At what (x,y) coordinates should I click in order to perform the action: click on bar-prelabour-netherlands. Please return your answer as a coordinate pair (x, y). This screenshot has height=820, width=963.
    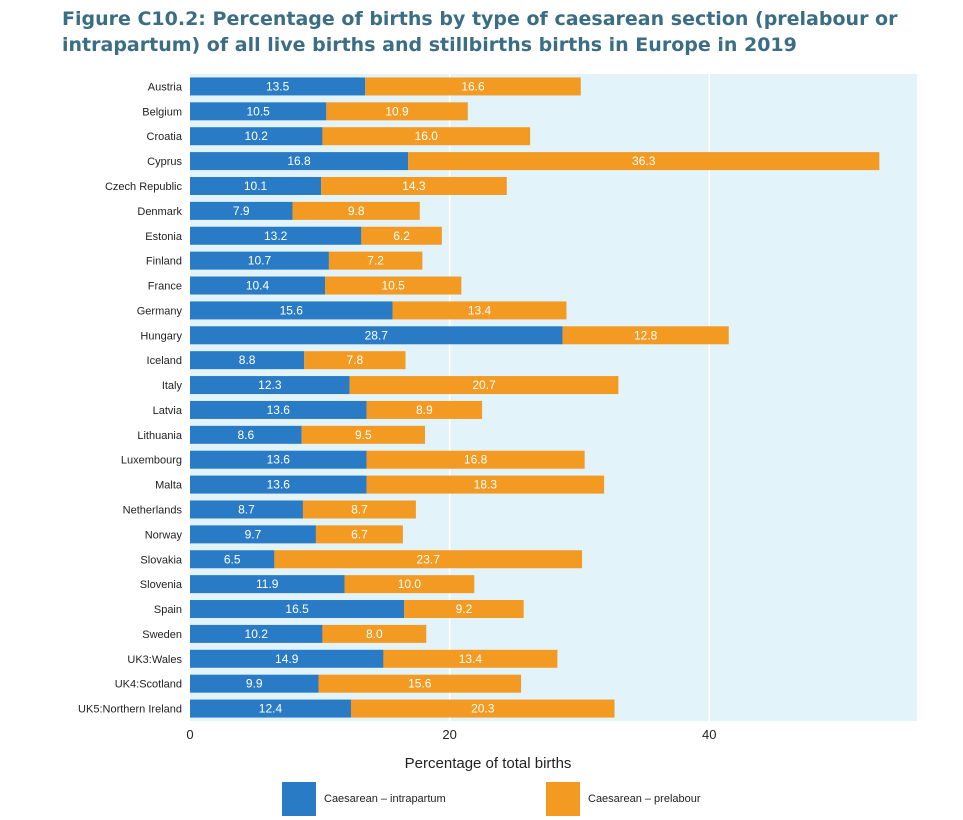
    Looking at the image, I should click on (359, 509).